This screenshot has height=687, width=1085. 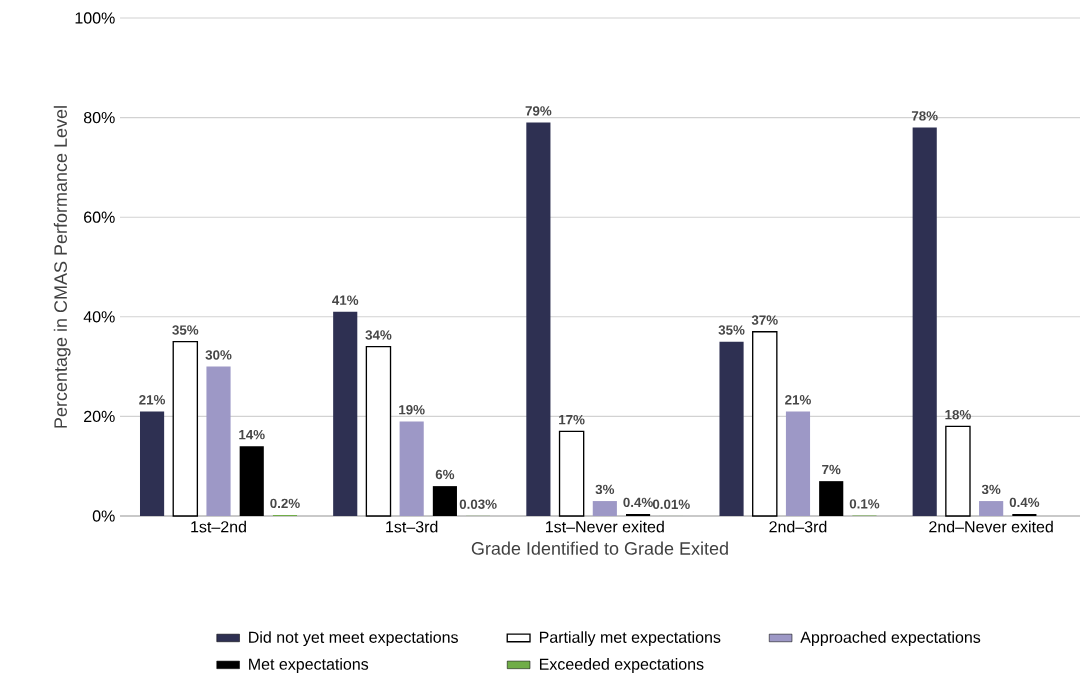 I want to click on legend-label: Did not yet meet expectations, so click(x=353, y=639).